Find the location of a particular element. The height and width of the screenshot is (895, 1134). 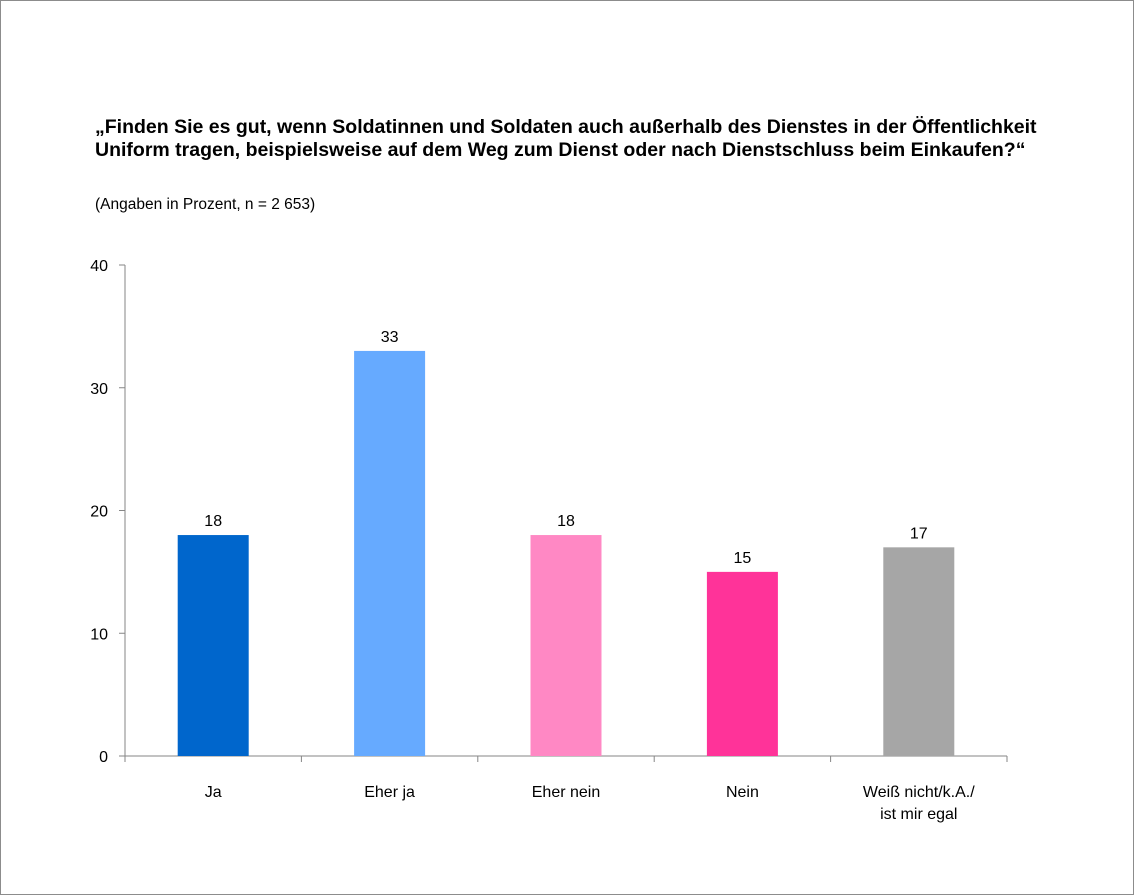

y-tick-label: 20 is located at coordinates (99, 512).